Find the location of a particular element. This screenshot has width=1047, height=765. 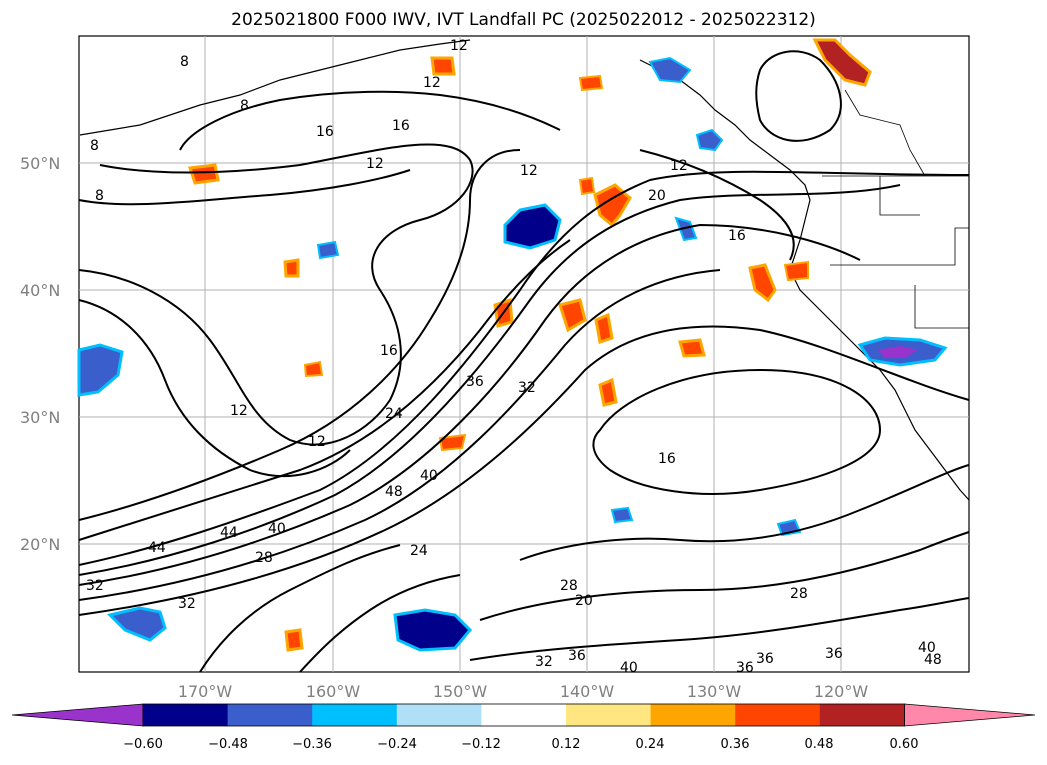

alaska-coast-outline is located at coordinates (275, 87).